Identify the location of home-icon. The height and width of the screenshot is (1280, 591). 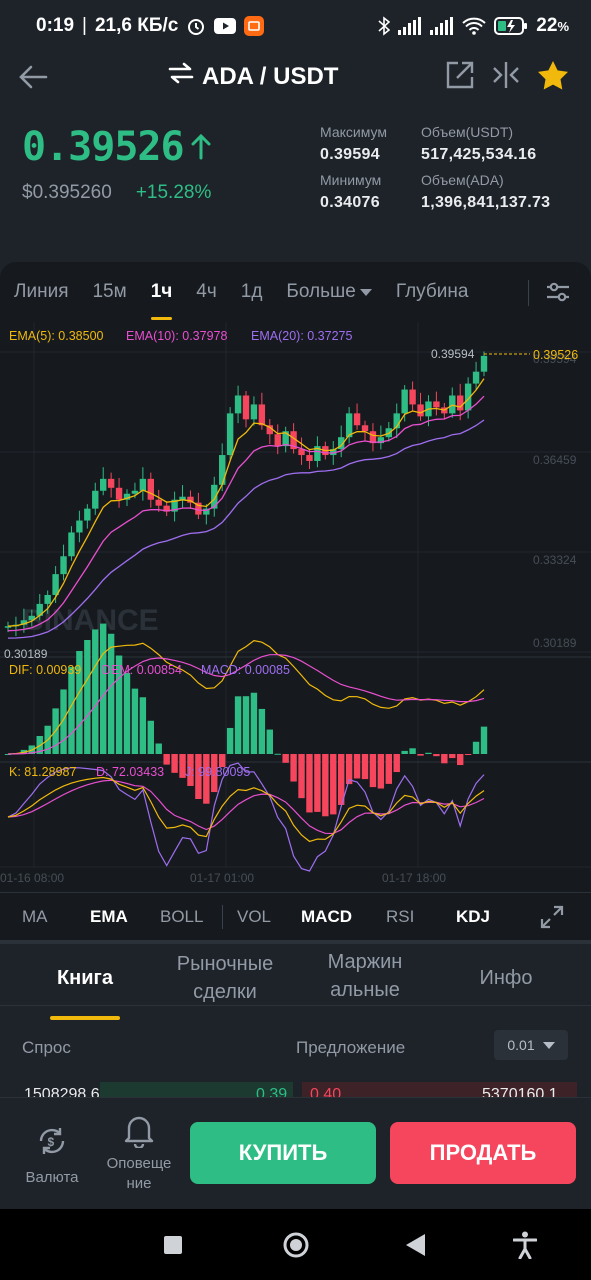
(296, 1247).